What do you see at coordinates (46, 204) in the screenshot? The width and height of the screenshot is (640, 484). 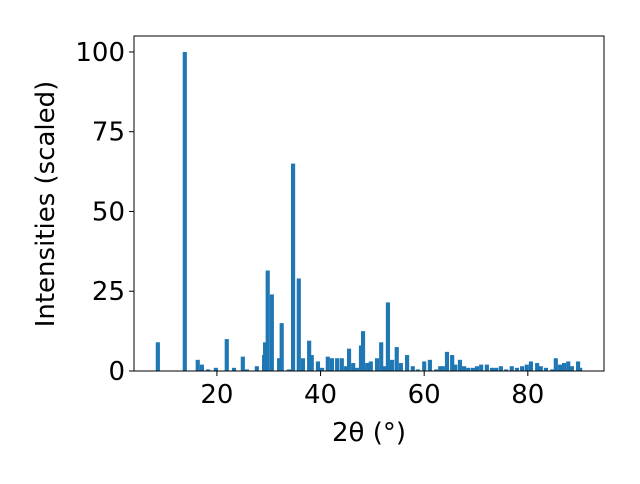 I see `y-axis-label: Intensities (scaled)` at bounding box center [46, 204].